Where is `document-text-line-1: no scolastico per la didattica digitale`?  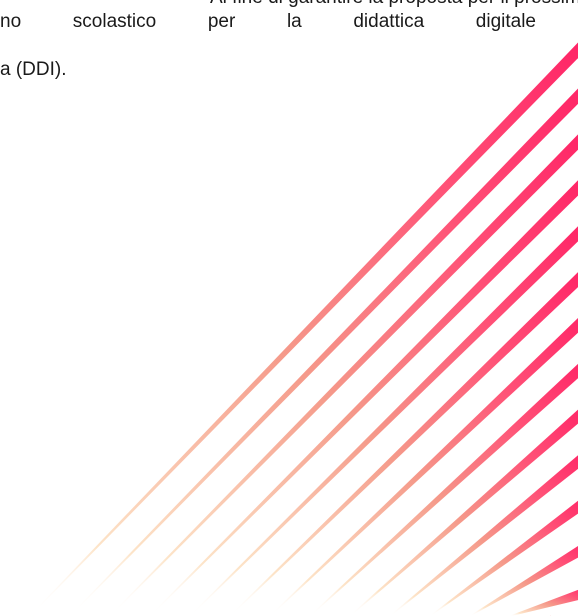
document-text-line-1: no scolastico per la didattica digitale is located at coordinates (268, 21).